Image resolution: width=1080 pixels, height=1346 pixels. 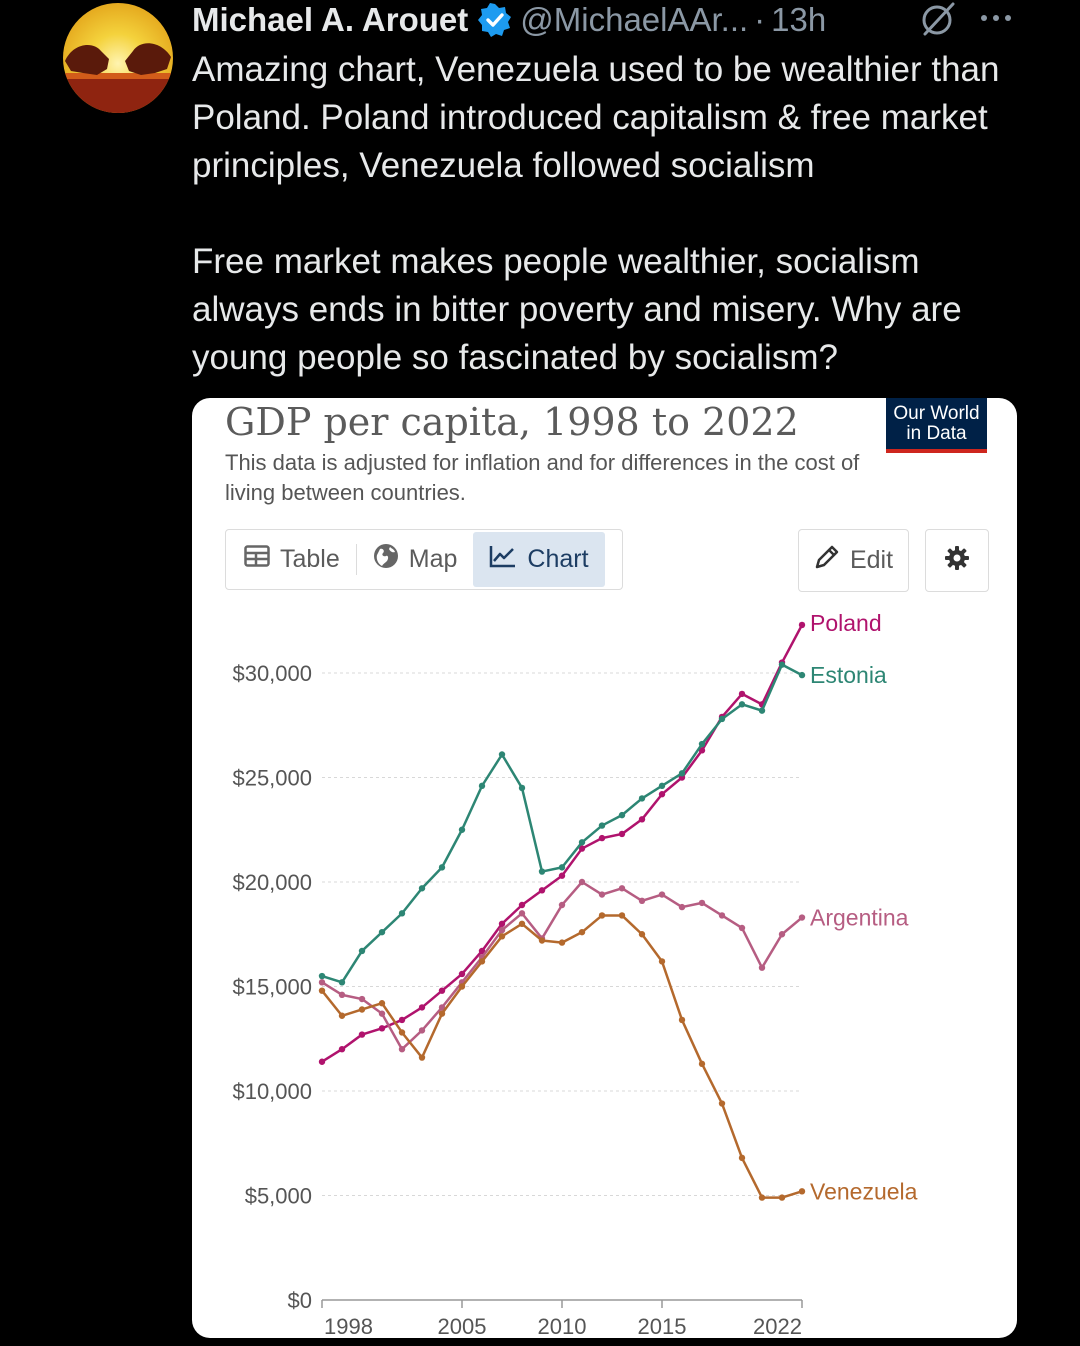 What do you see at coordinates (777, 1326) in the screenshot?
I see `x-tick-label: 2022` at bounding box center [777, 1326].